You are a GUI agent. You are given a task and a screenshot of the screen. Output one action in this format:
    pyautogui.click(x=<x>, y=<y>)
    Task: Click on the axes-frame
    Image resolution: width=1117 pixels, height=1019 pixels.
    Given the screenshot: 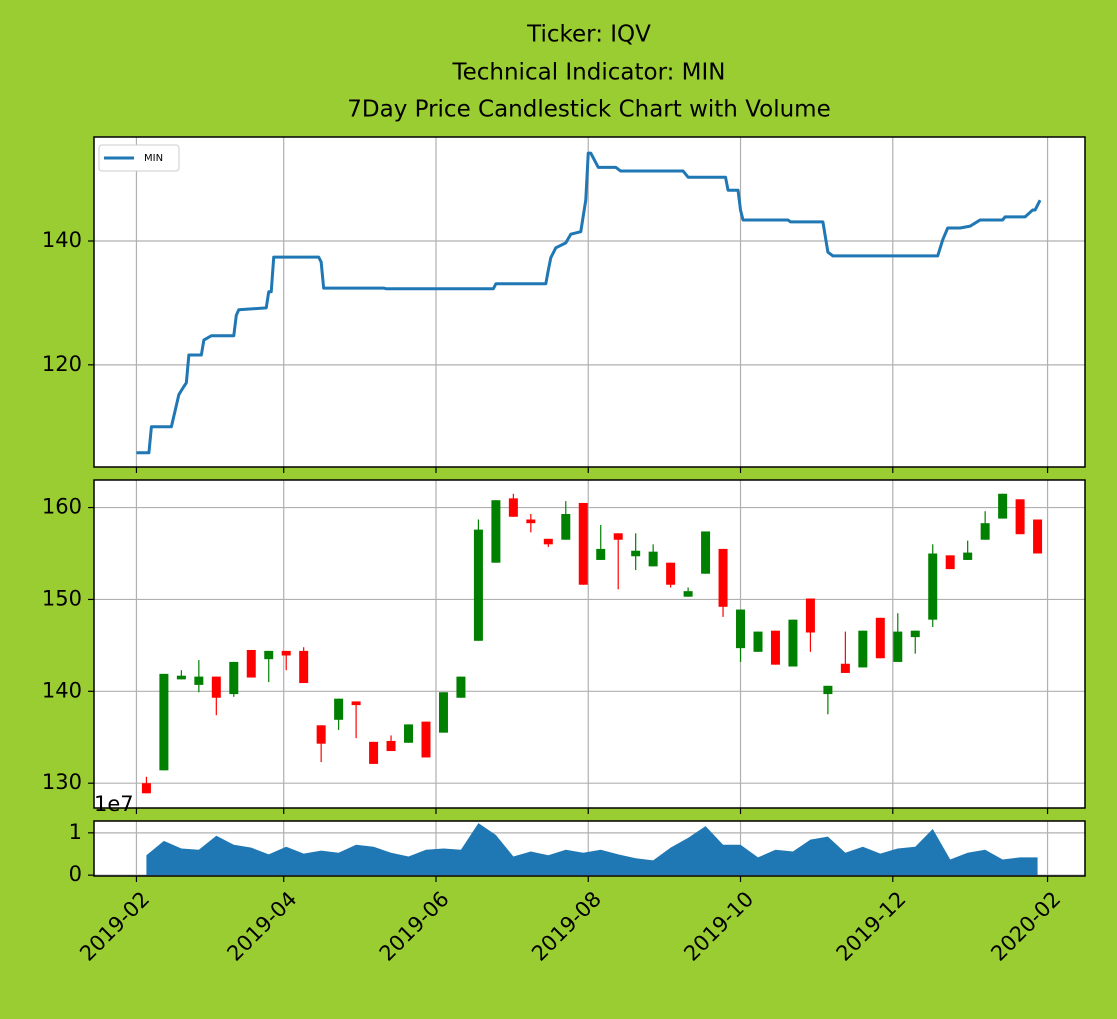 What is the action you would take?
    pyautogui.click(x=589, y=848)
    